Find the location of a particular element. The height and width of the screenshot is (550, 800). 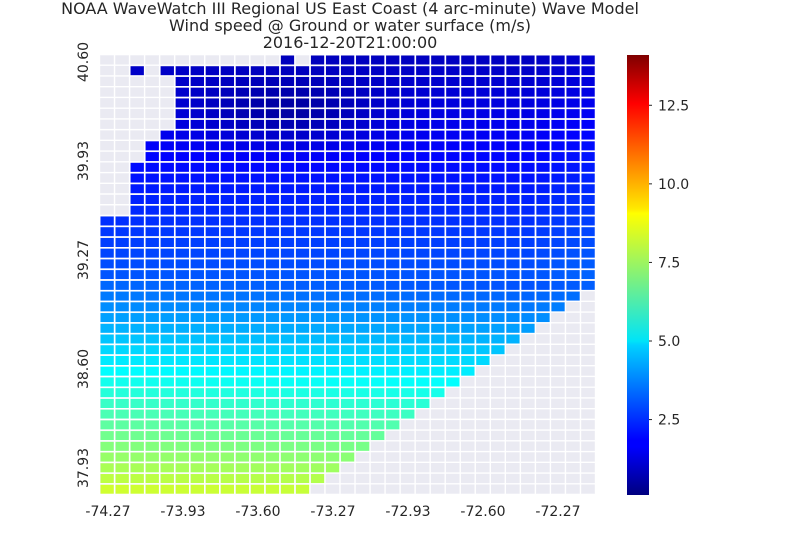

x-tick-label: -72.27 is located at coordinates (557, 512).